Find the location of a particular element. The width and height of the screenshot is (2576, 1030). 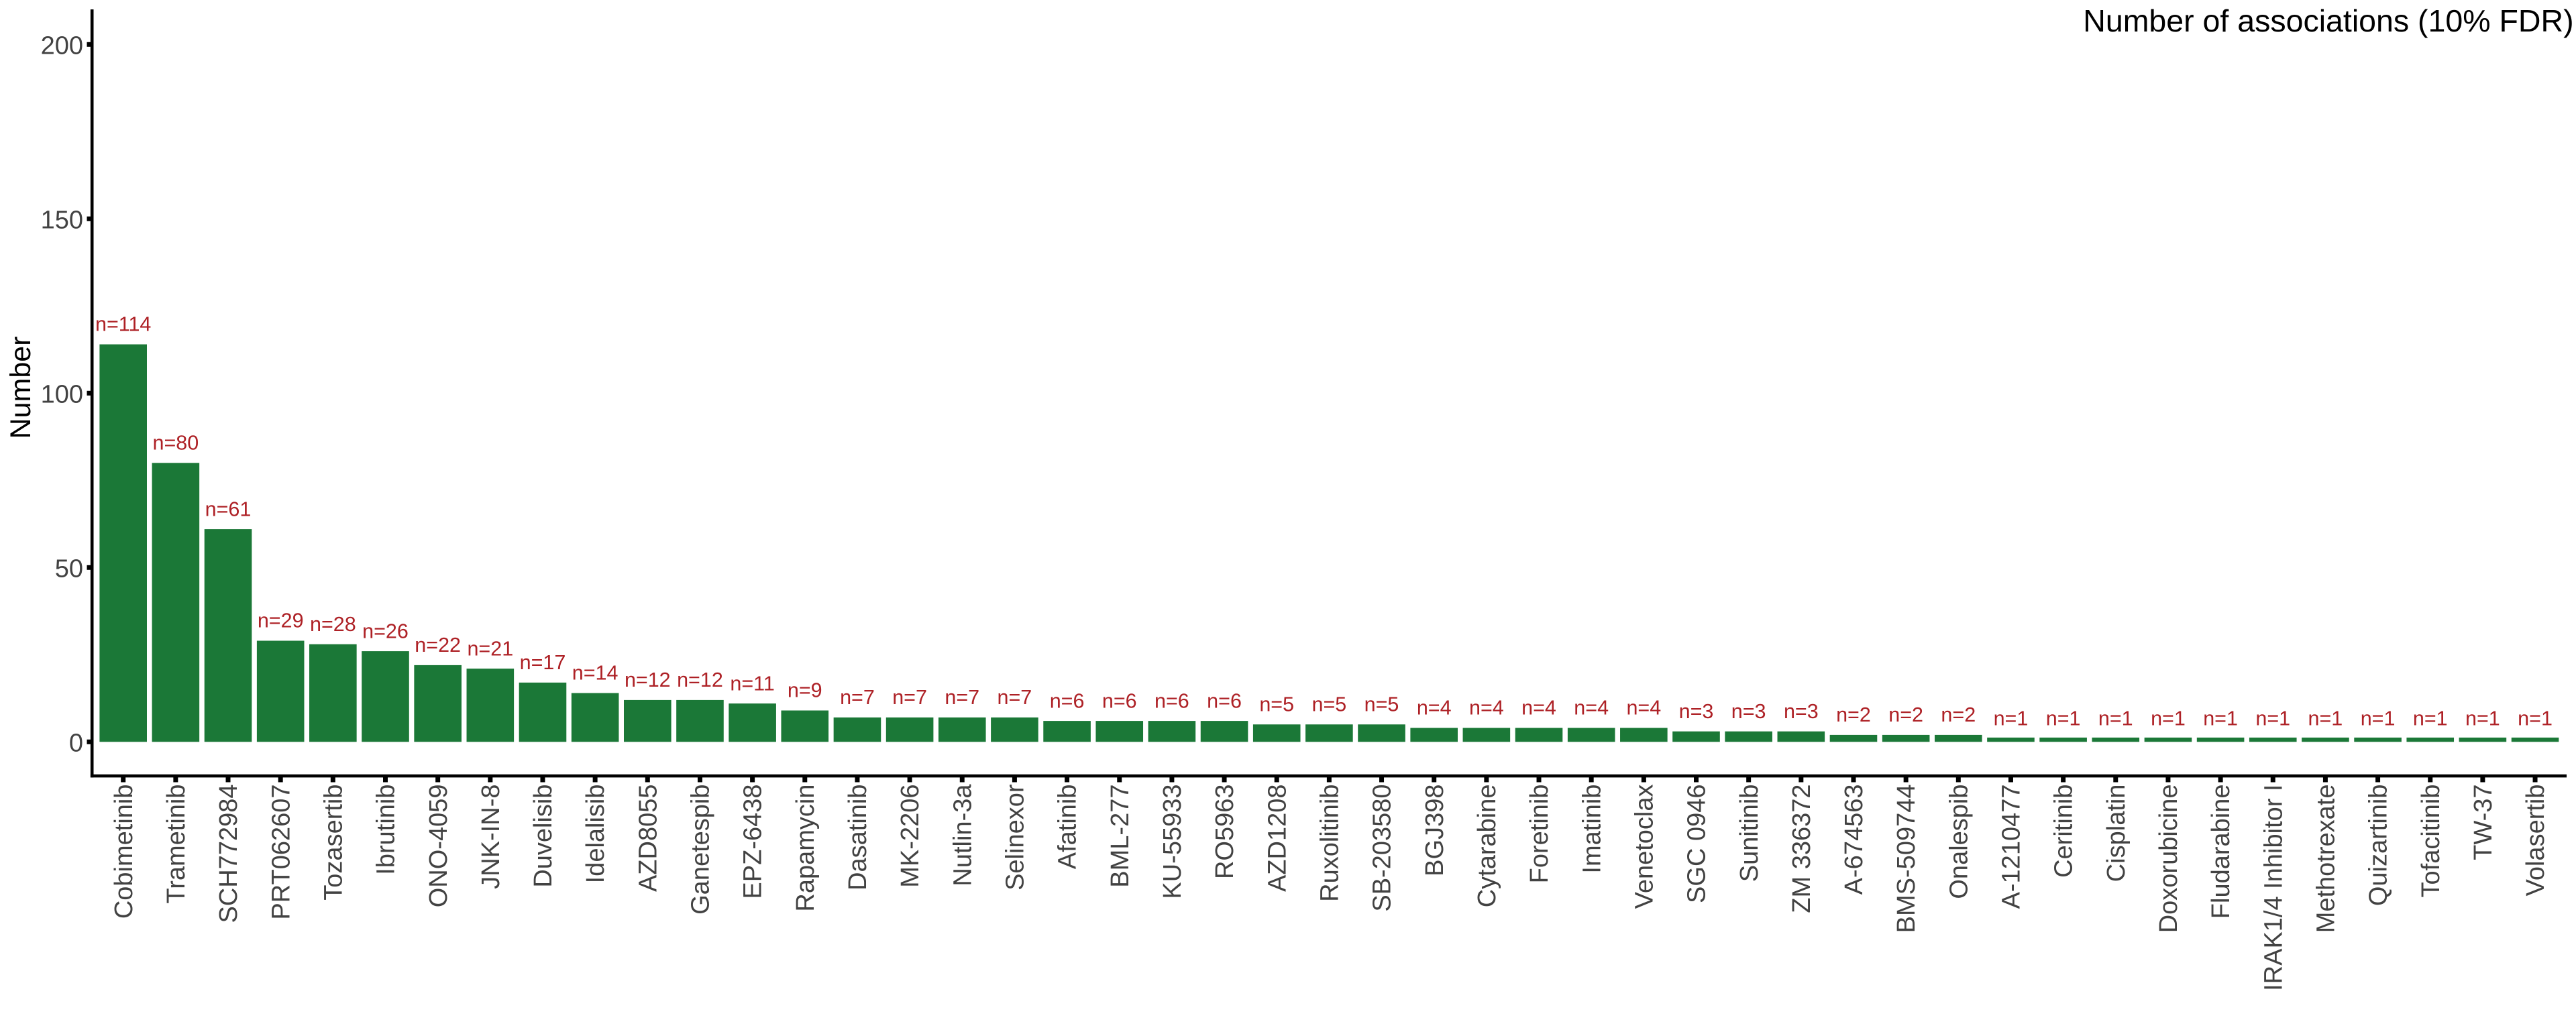

svg-text: JNK-IN-8 is located at coordinates (491, 837).